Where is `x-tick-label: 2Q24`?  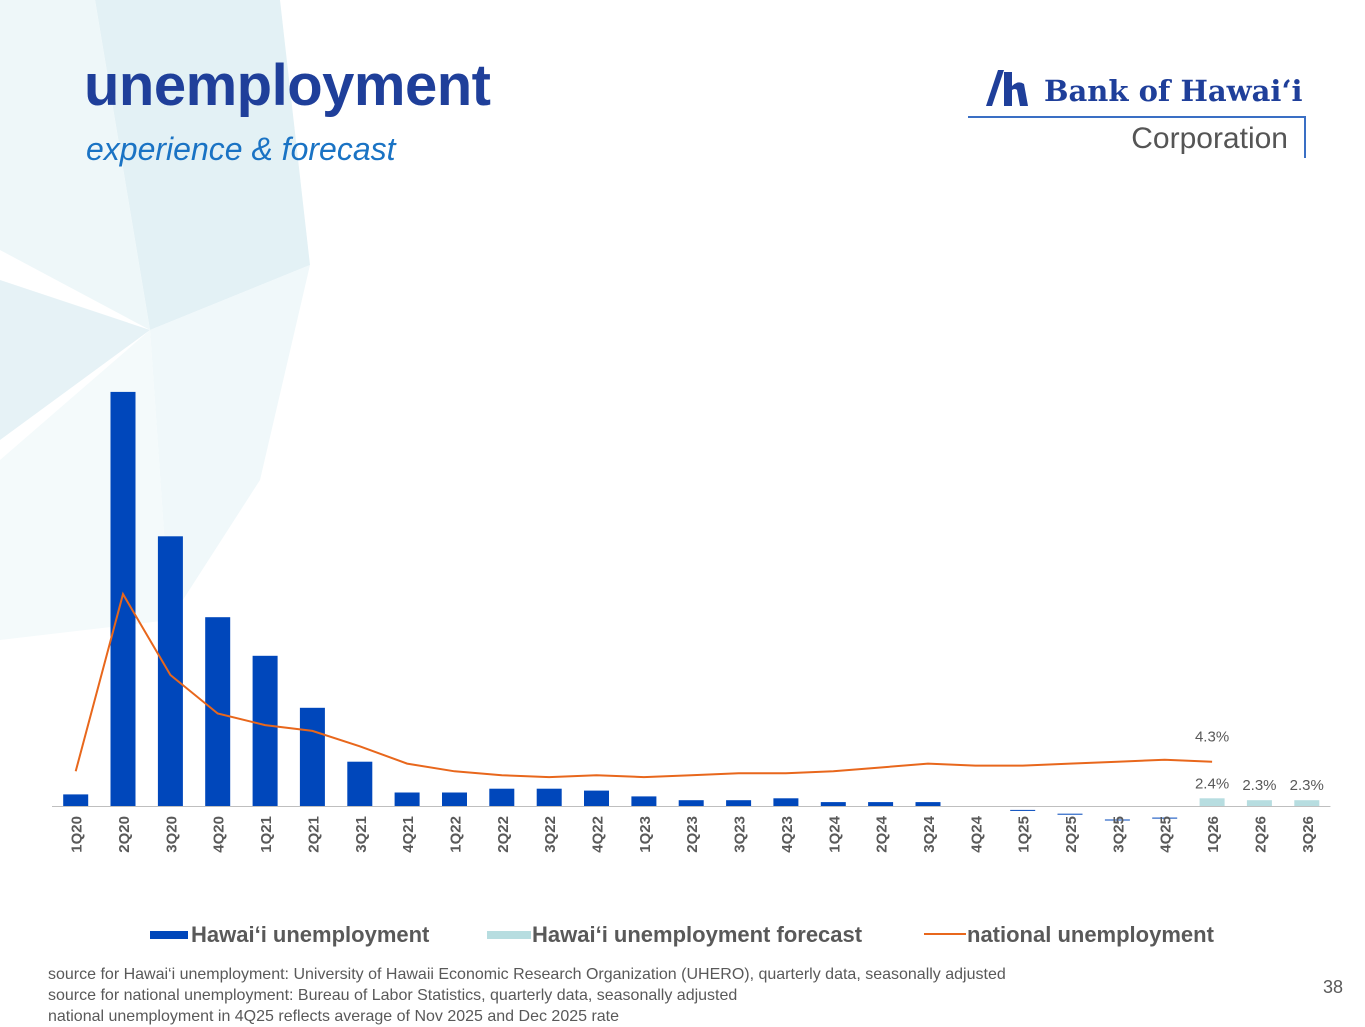
x-tick-label: 2Q24 is located at coordinates (882, 833).